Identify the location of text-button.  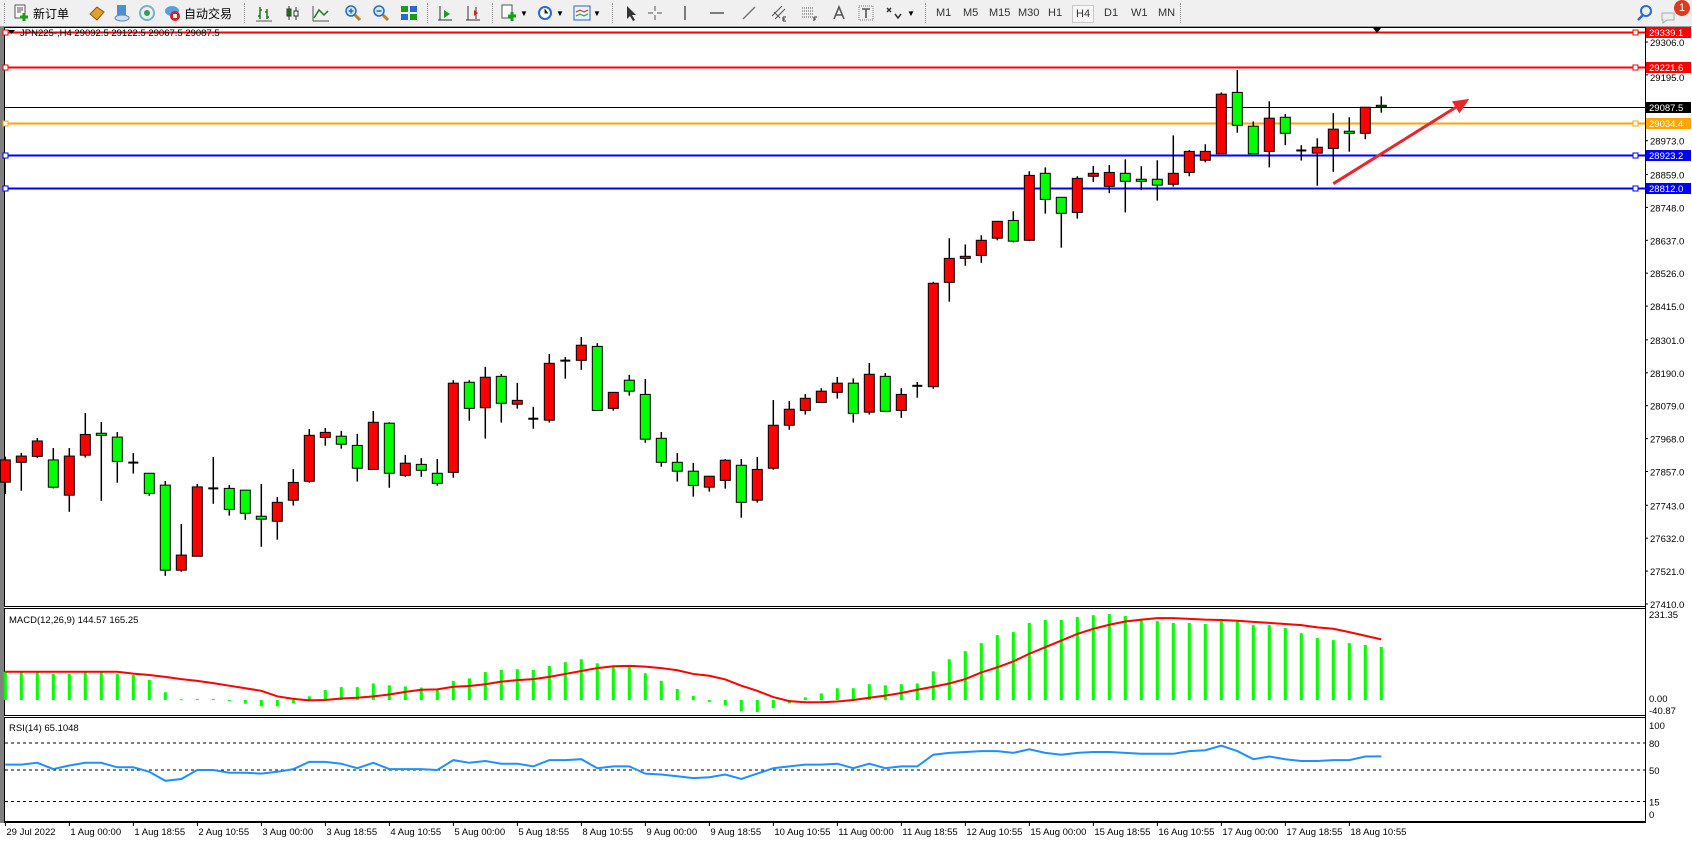
(839, 13).